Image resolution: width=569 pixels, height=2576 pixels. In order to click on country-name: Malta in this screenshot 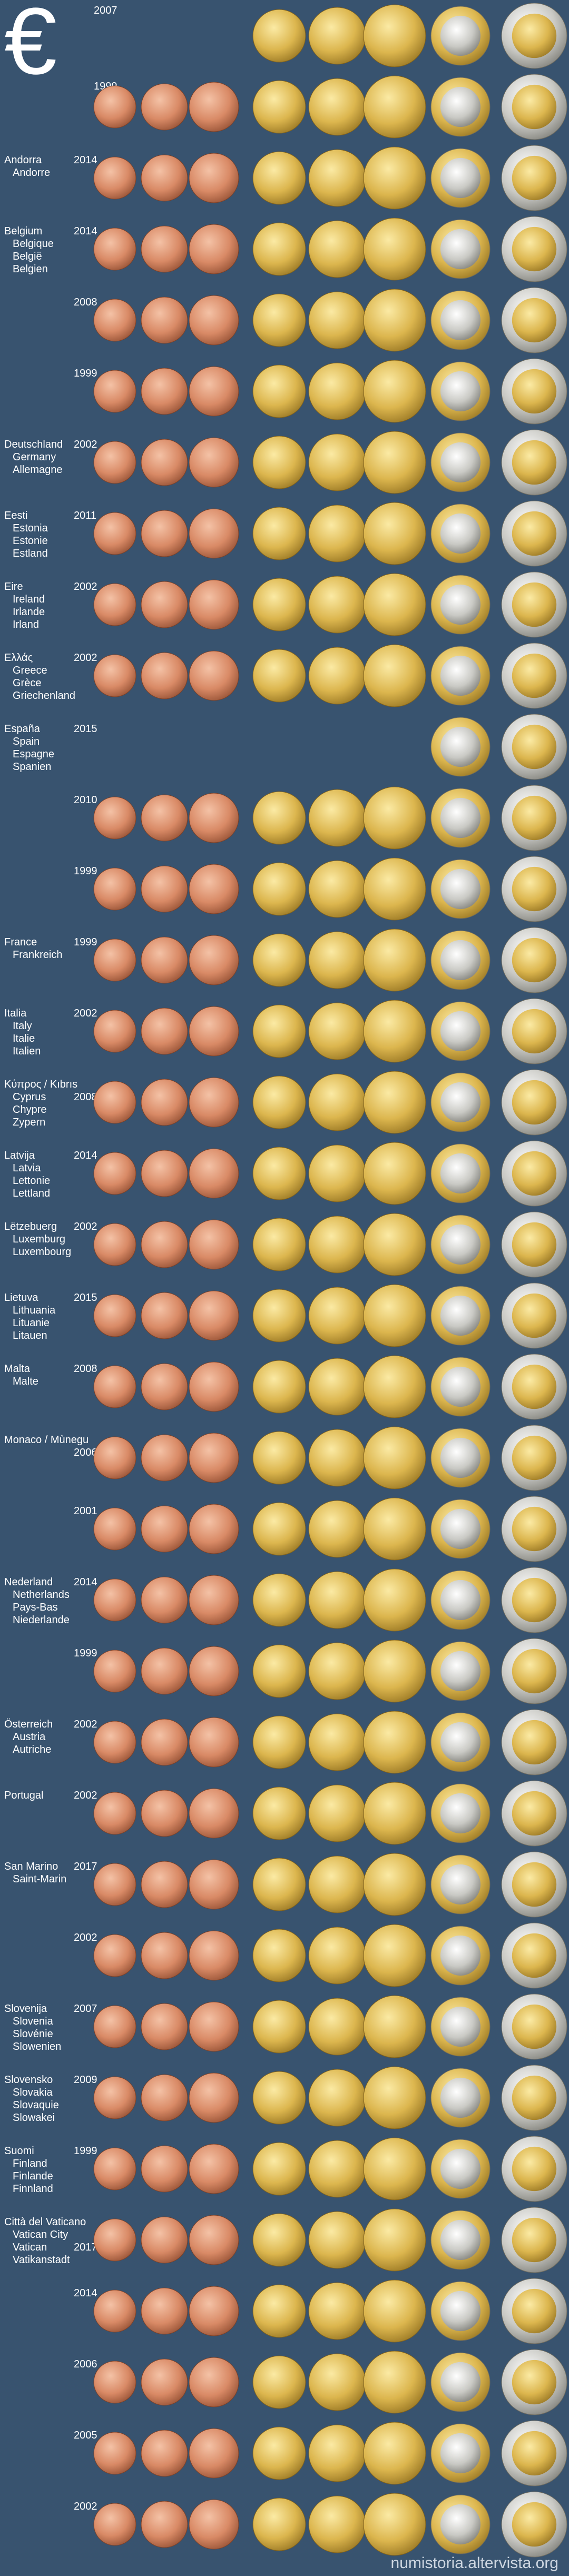, I will do `click(18, 1369)`.